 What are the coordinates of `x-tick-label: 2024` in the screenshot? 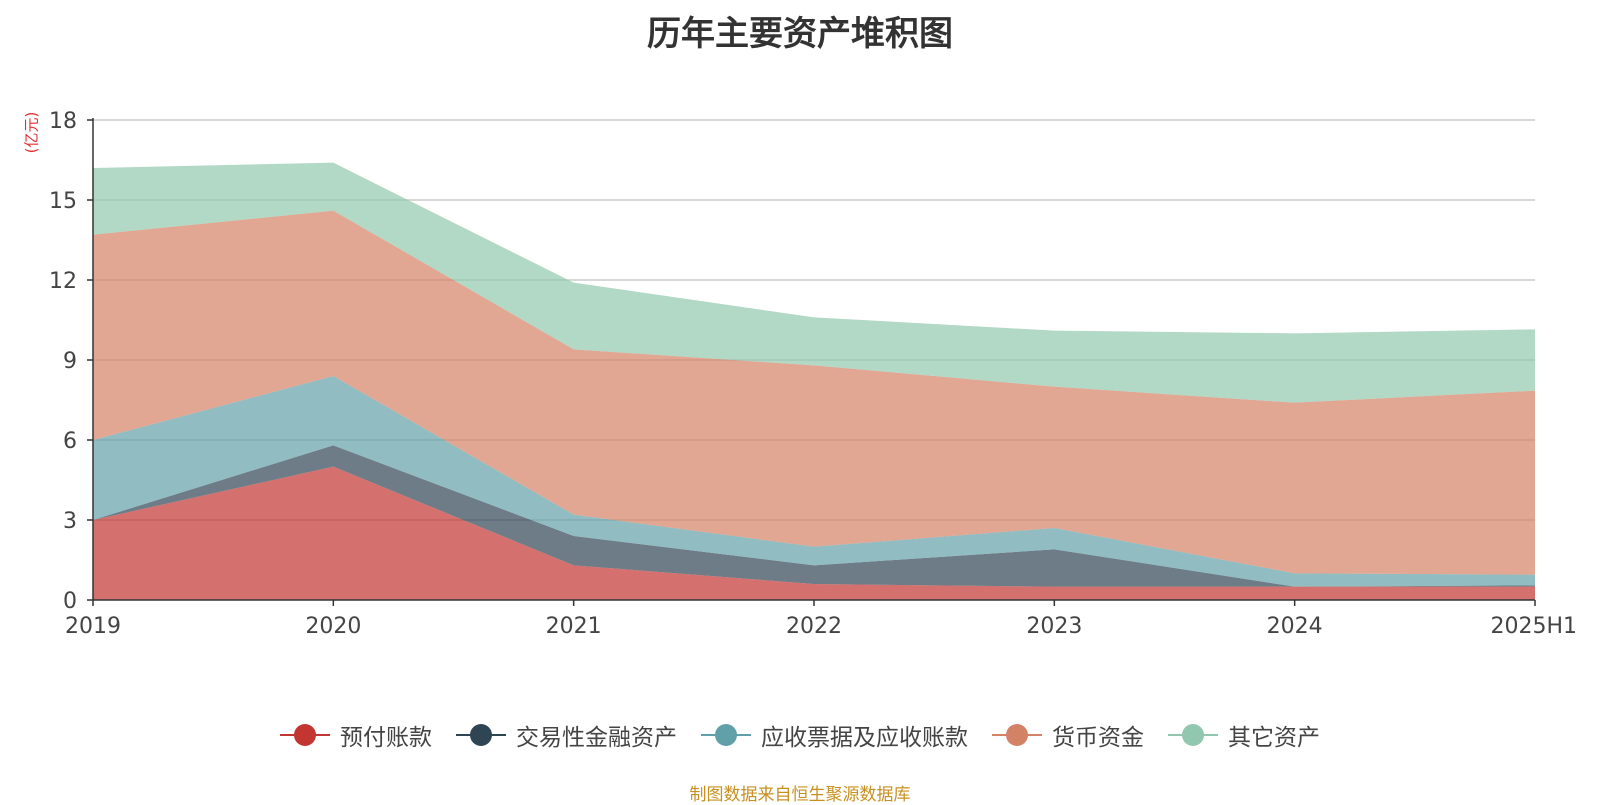 It's located at (1295, 626).